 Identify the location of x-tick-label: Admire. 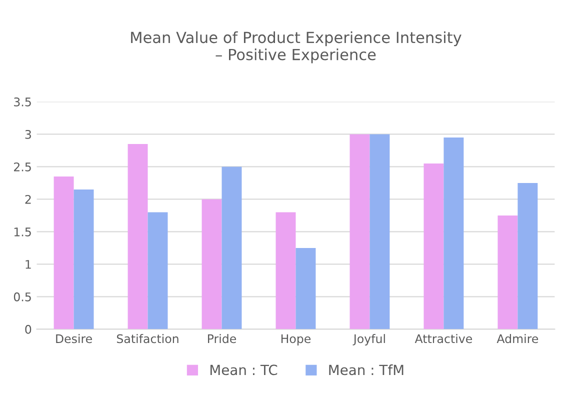
(517, 339).